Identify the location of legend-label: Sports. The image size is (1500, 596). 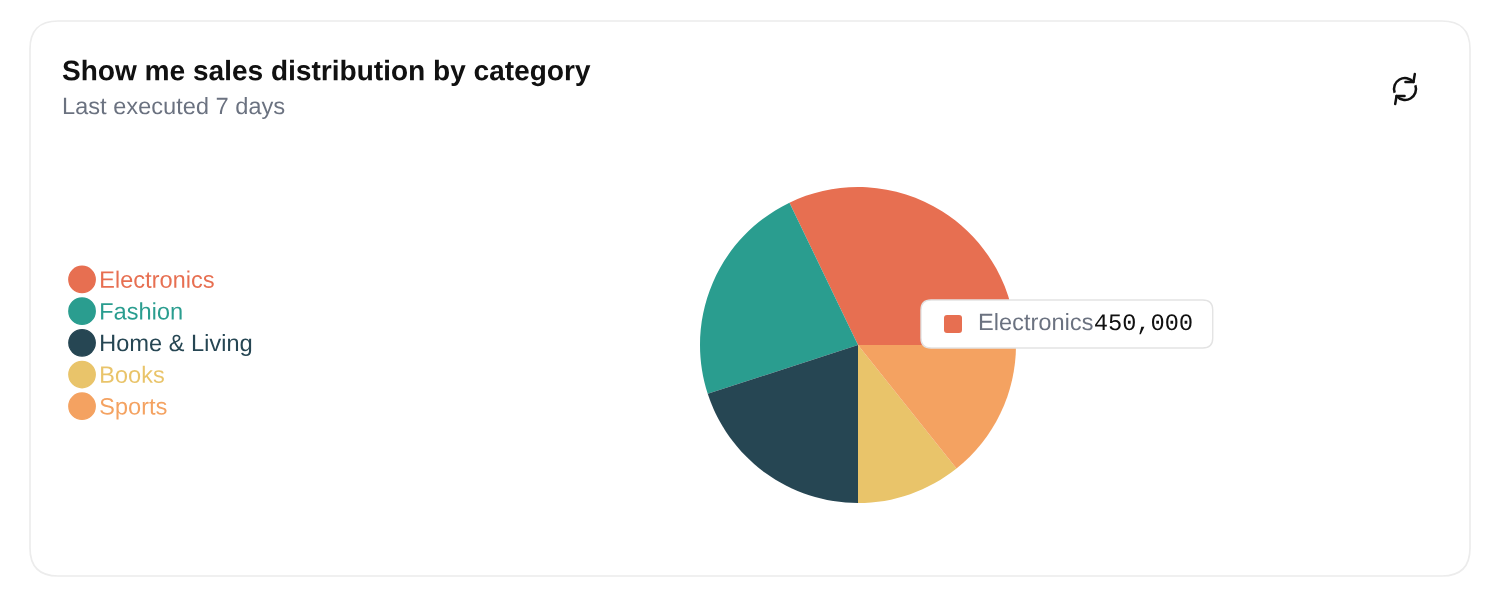
(133, 409).